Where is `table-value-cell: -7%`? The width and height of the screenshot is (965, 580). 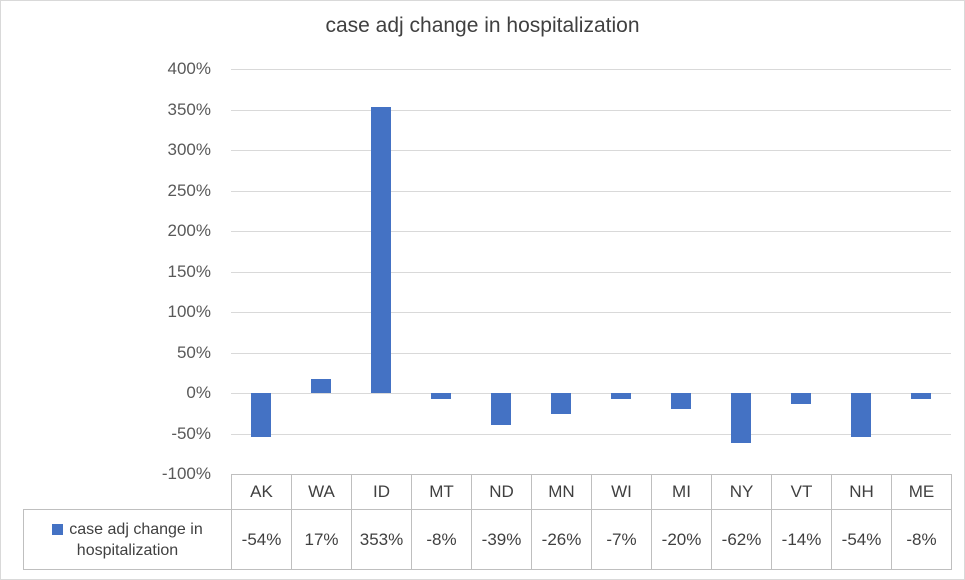 table-value-cell: -7% is located at coordinates (621, 539).